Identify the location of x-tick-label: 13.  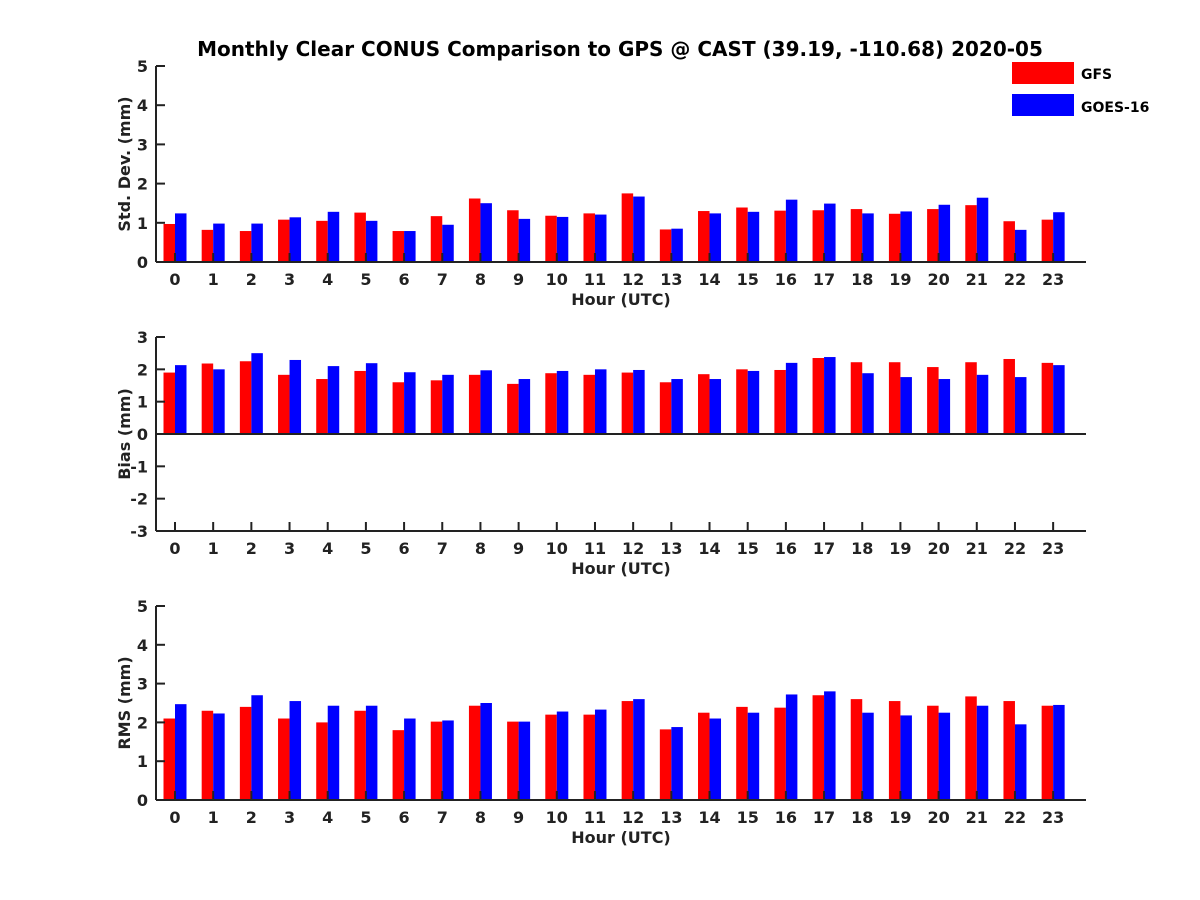
(671, 548).